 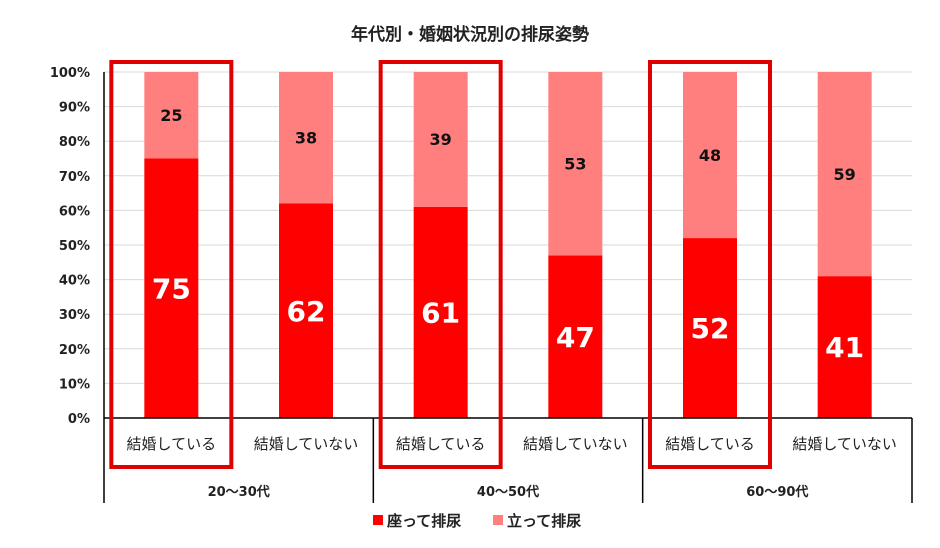 What do you see at coordinates (423, 521) in the screenshot?
I see `legend-label: 座って排尿` at bounding box center [423, 521].